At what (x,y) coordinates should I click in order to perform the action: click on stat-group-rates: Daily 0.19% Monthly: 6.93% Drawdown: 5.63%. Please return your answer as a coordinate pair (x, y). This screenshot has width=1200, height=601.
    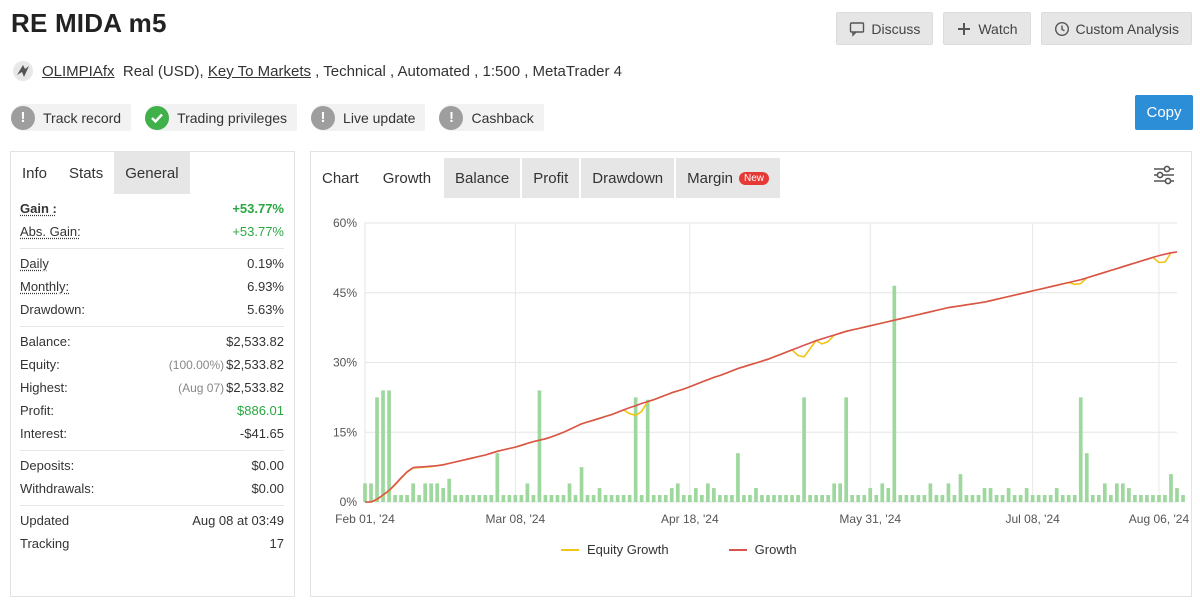
    Looking at the image, I should click on (152, 288).